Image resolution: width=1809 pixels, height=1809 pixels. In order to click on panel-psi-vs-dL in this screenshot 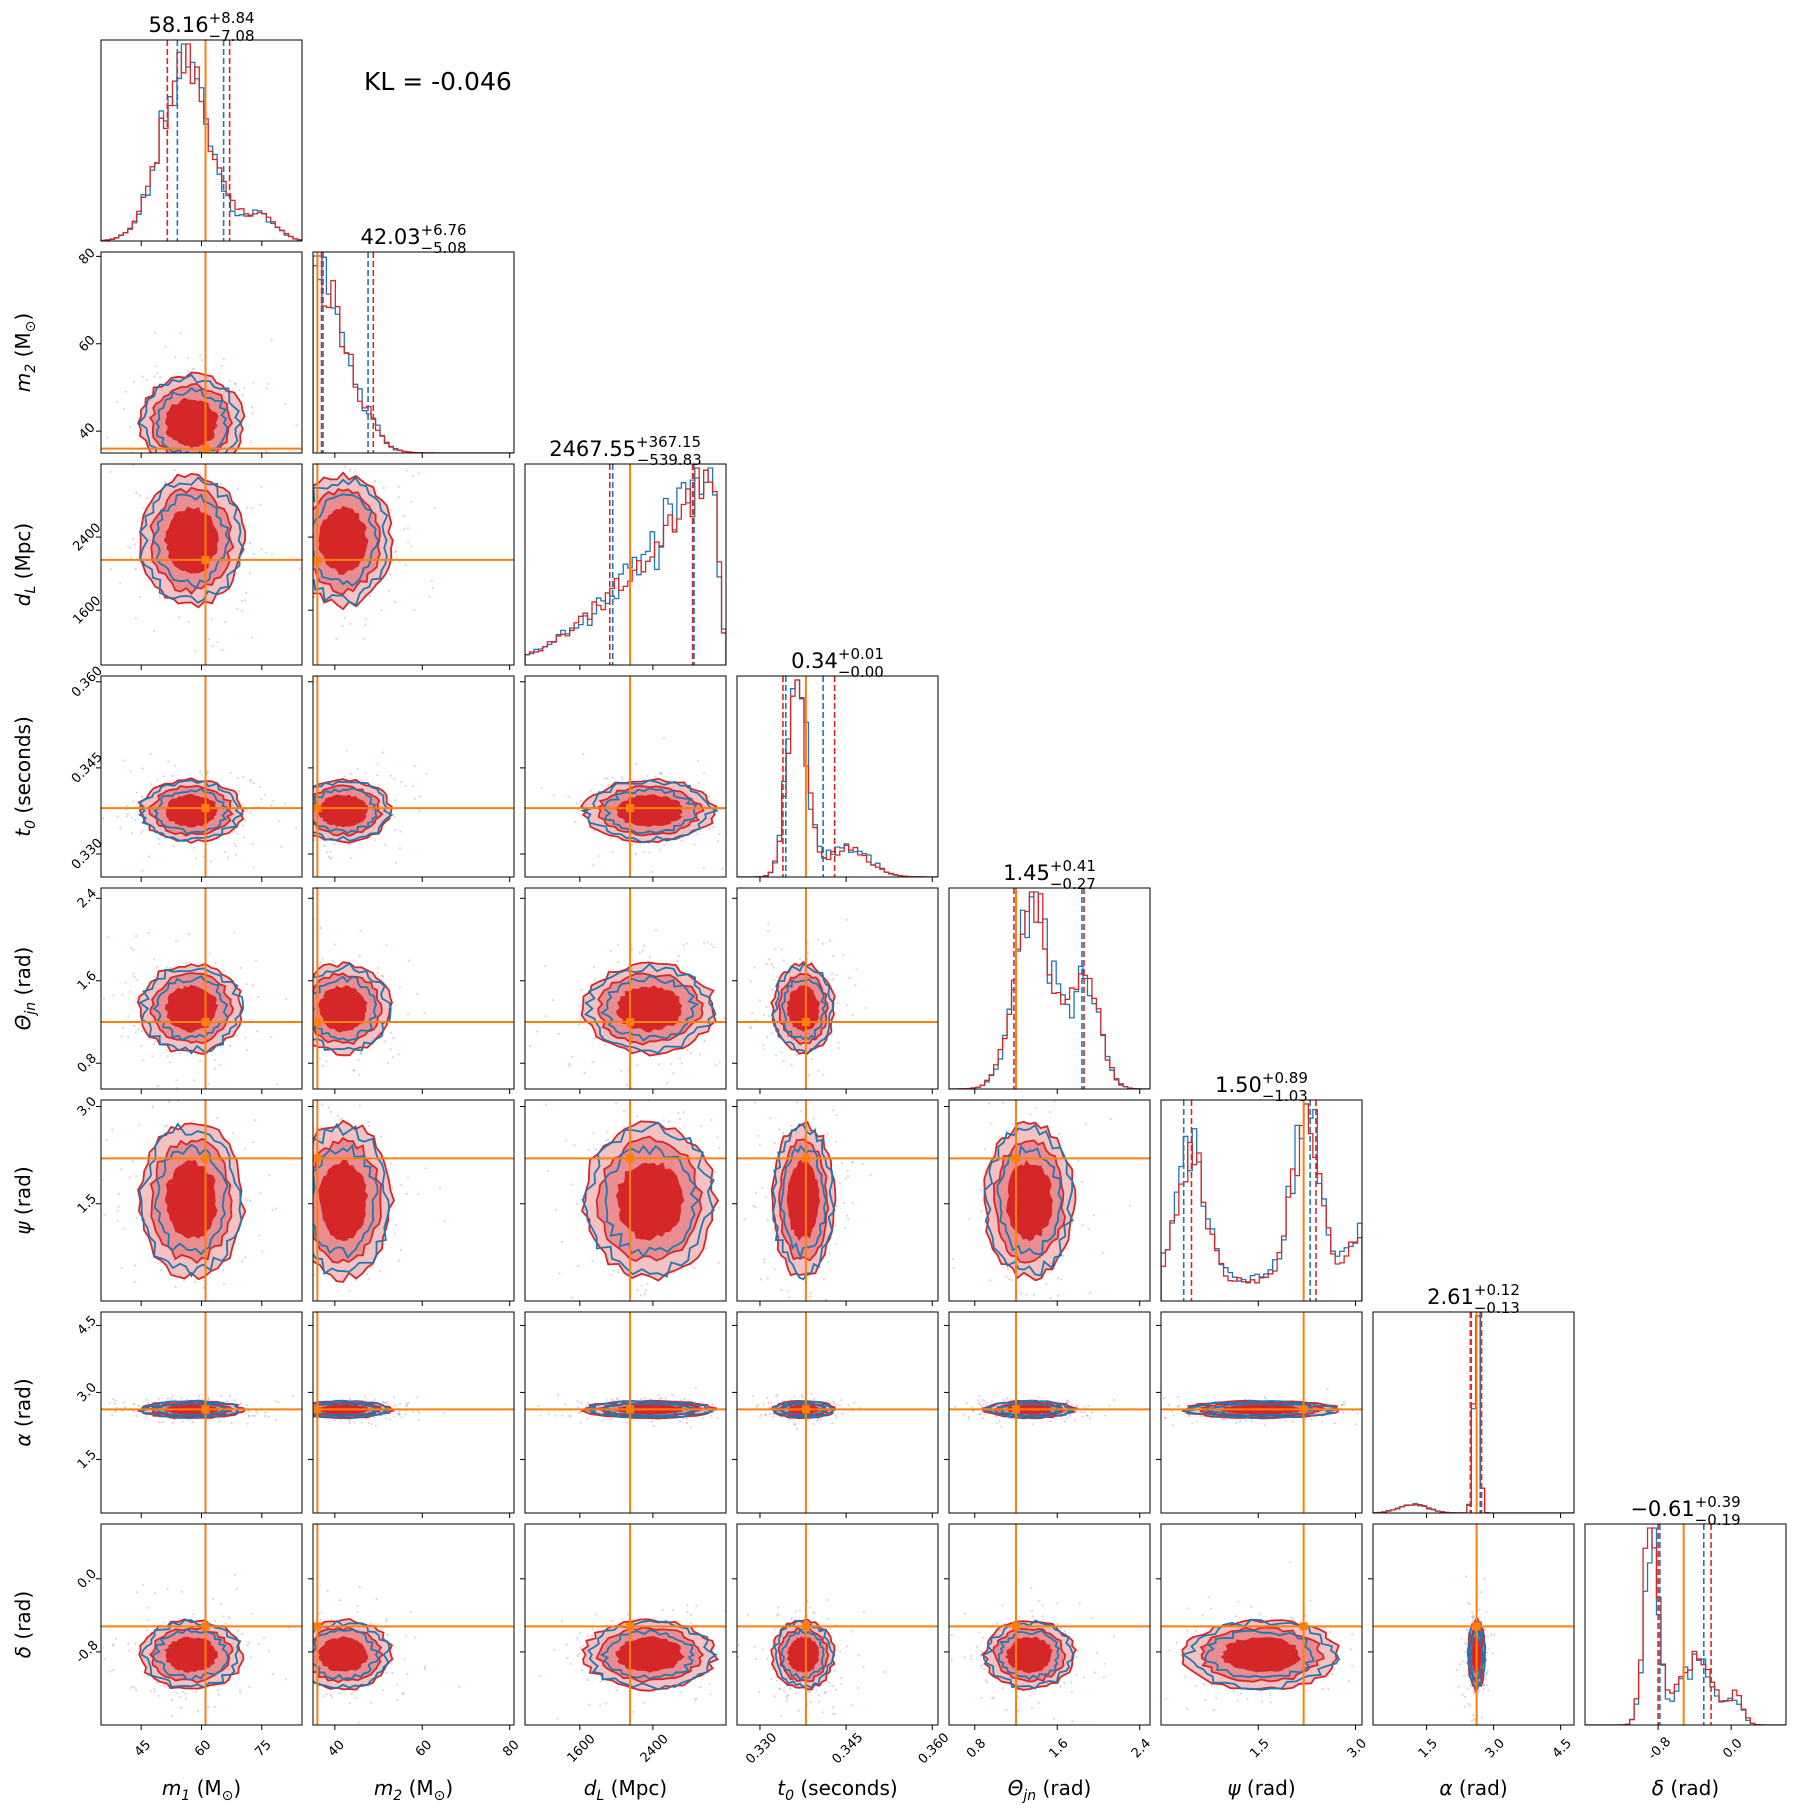, I will do `click(633, 1202)`.